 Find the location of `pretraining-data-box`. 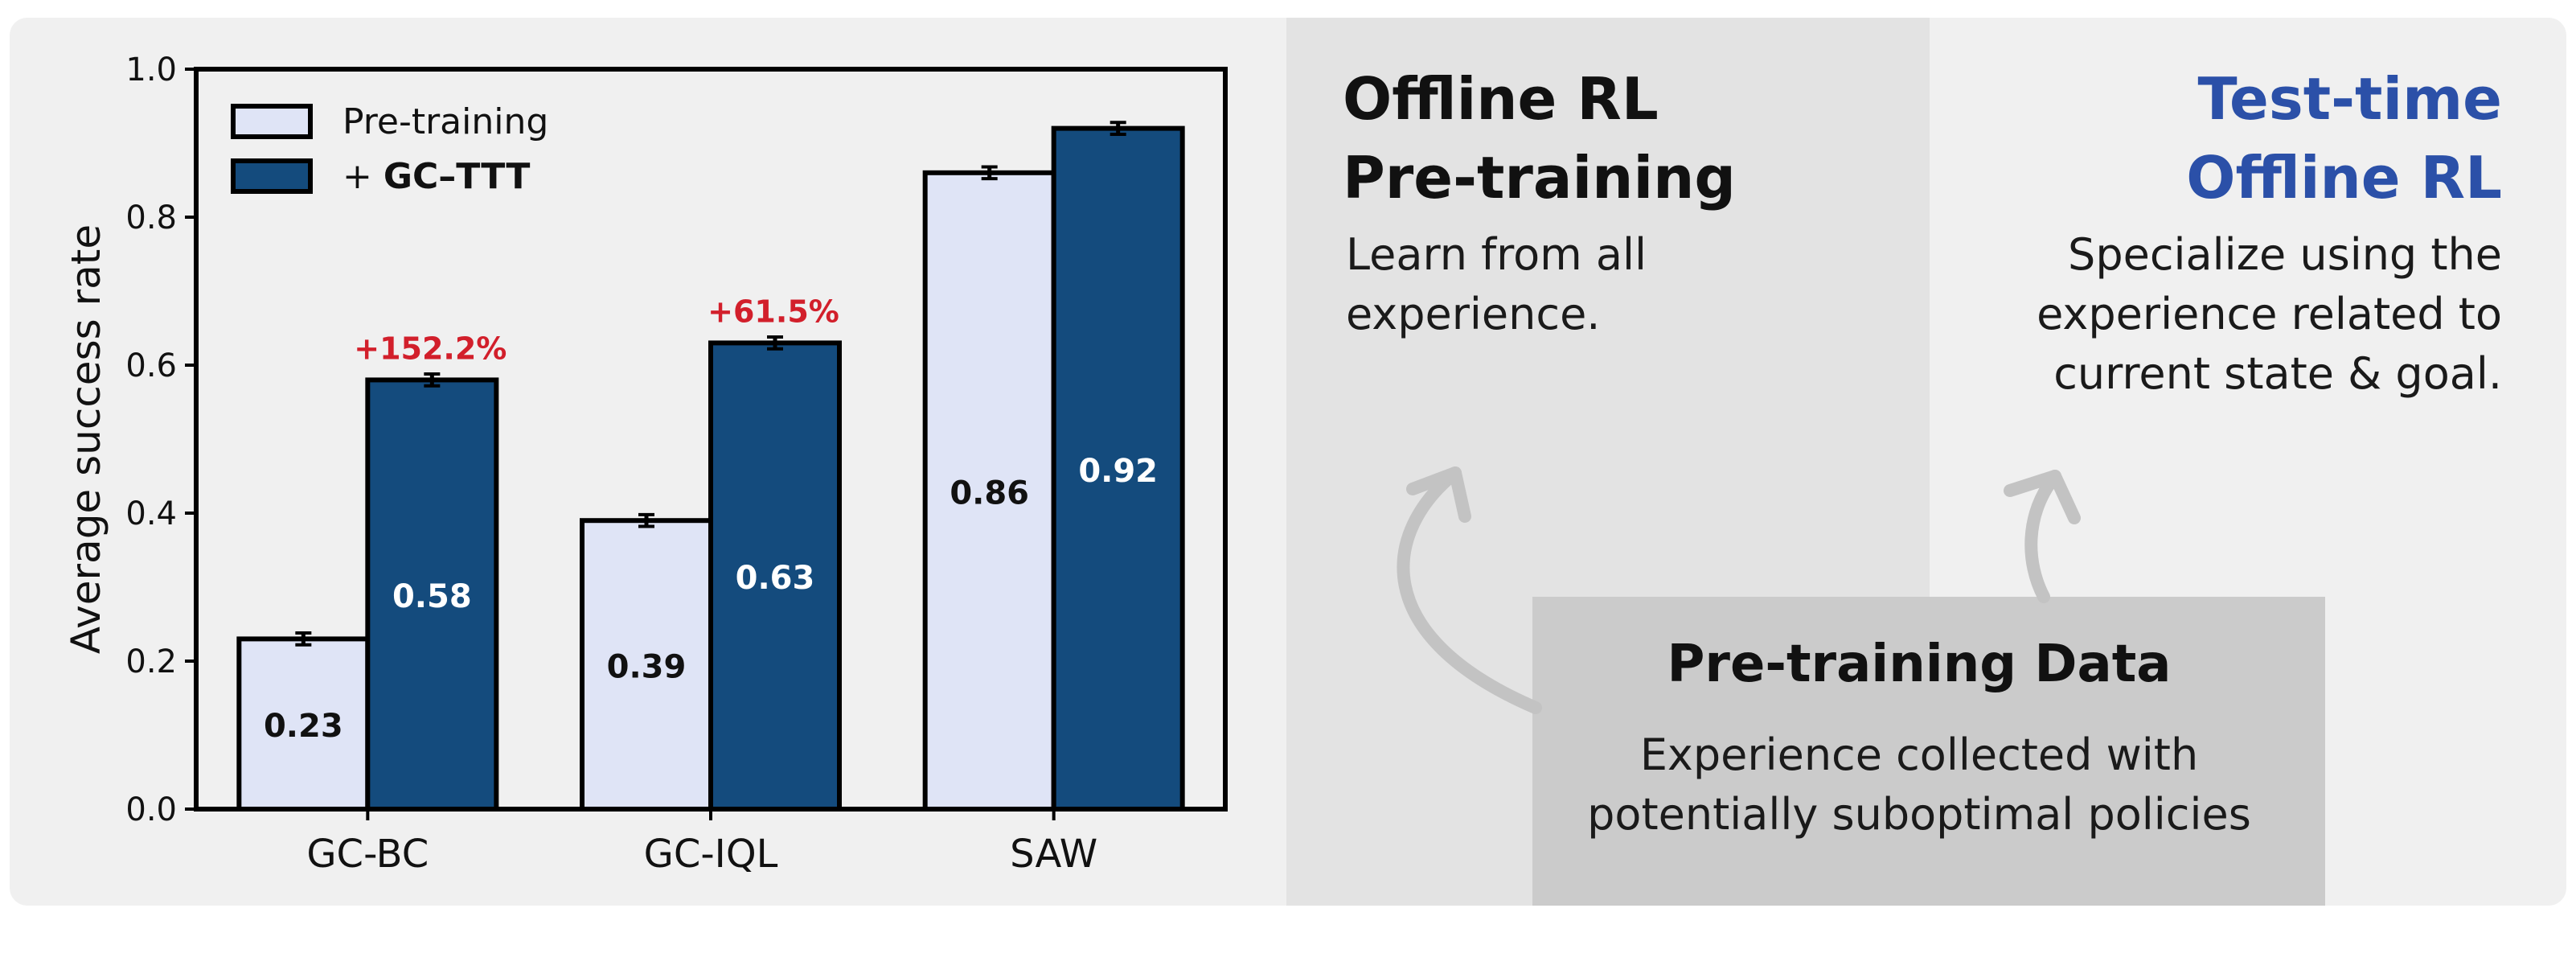

pretraining-data-box is located at coordinates (1928, 751).